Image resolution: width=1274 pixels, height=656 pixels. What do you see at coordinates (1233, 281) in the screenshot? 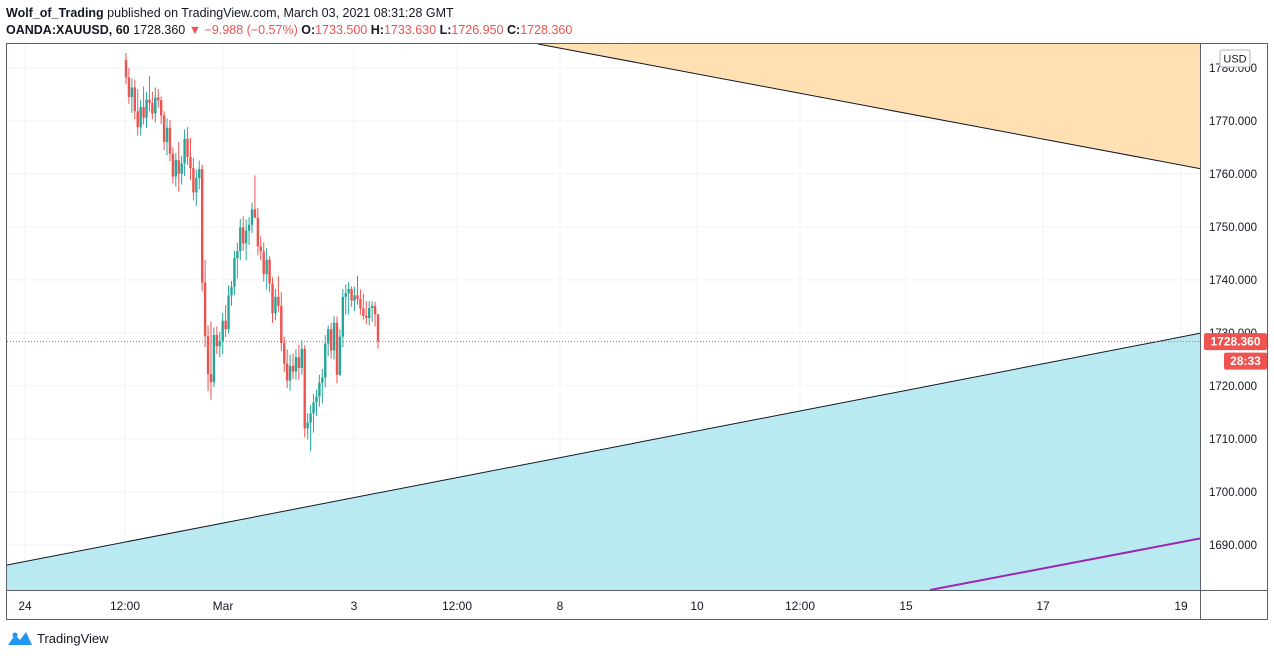
I see `price-tick-label: 1740.000` at bounding box center [1233, 281].